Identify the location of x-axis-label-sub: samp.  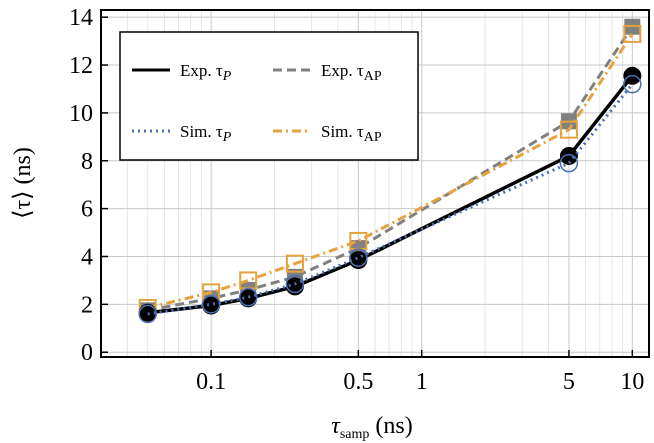
(355, 434).